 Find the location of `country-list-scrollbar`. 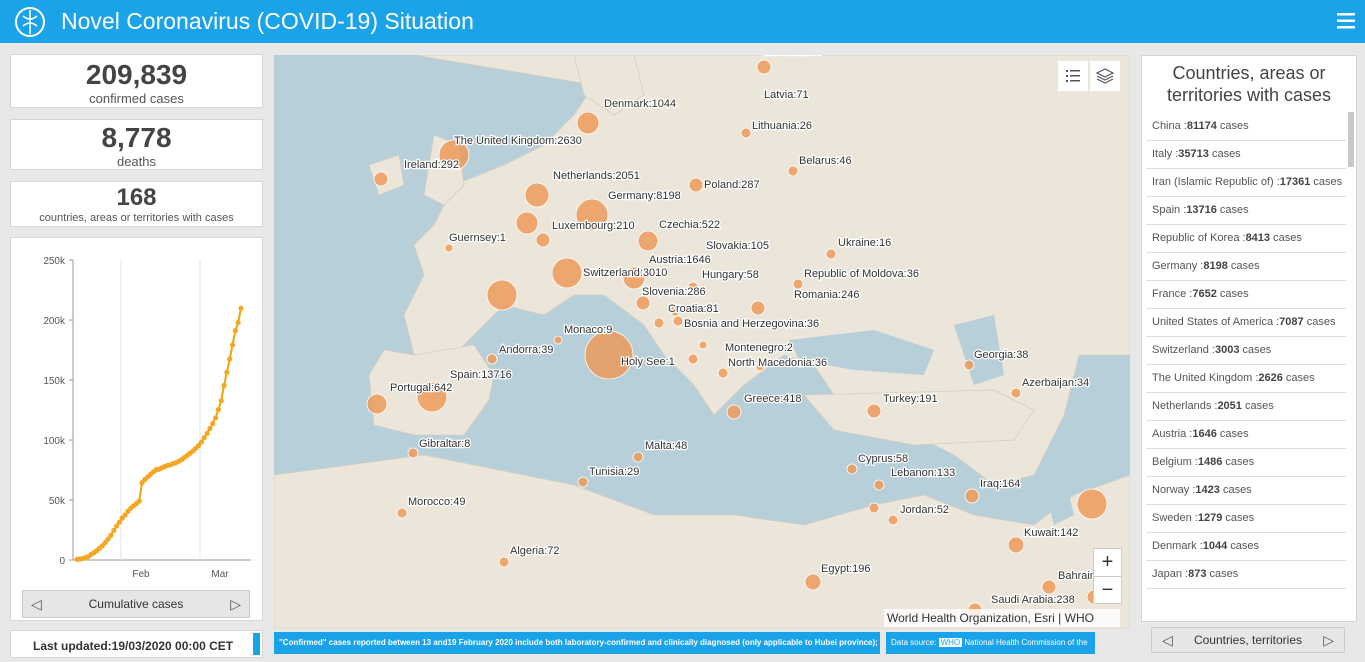

country-list-scrollbar is located at coordinates (1351, 139).